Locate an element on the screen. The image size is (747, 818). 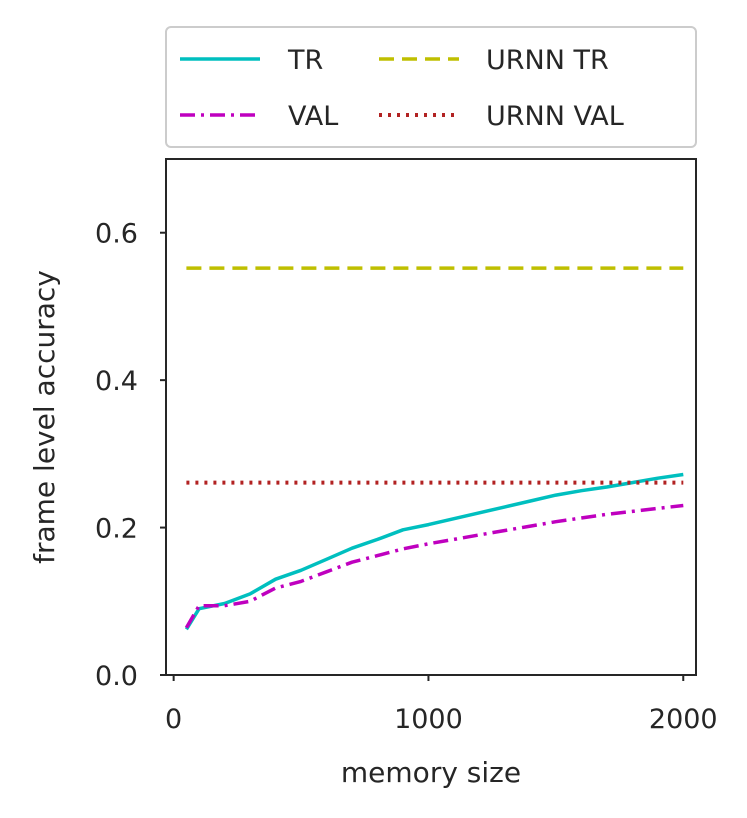
legend-frame is located at coordinates (431, 87).